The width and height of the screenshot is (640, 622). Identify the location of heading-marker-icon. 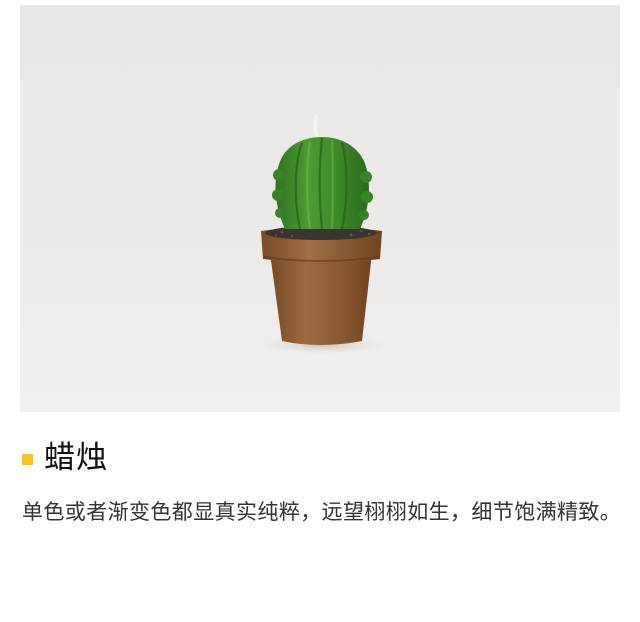
(27, 459).